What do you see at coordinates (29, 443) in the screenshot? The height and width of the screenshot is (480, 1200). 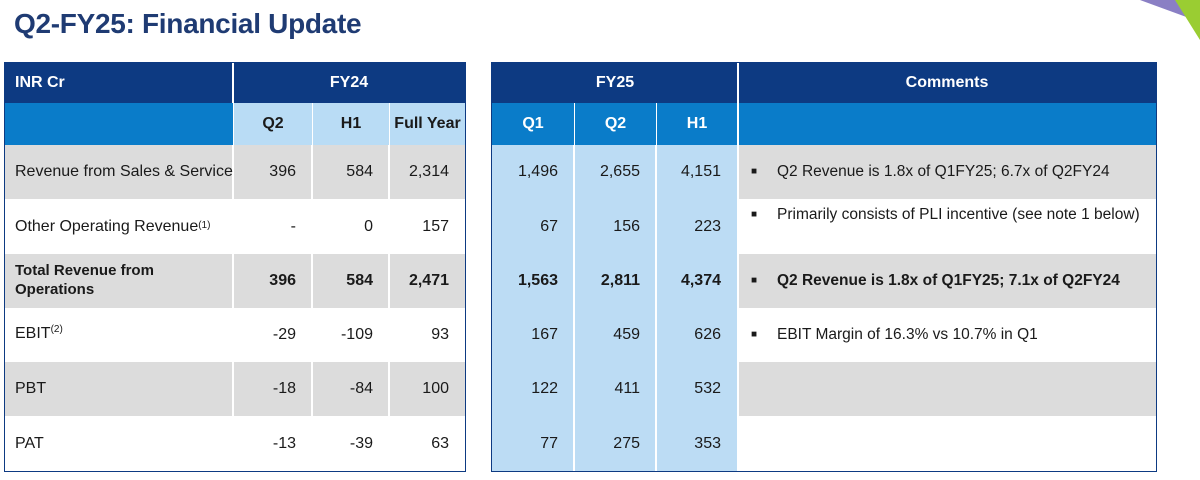 I see `row-label: PAT` at bounding box center [29, 443].